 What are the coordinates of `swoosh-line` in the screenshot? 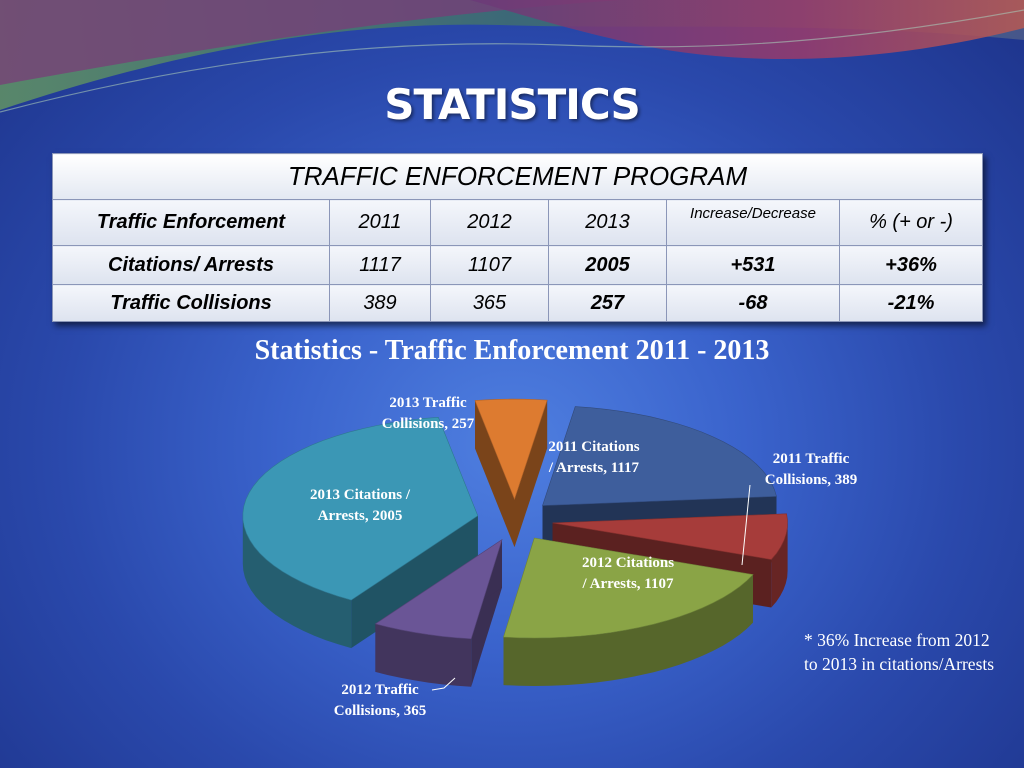 It's located at (512, 61).